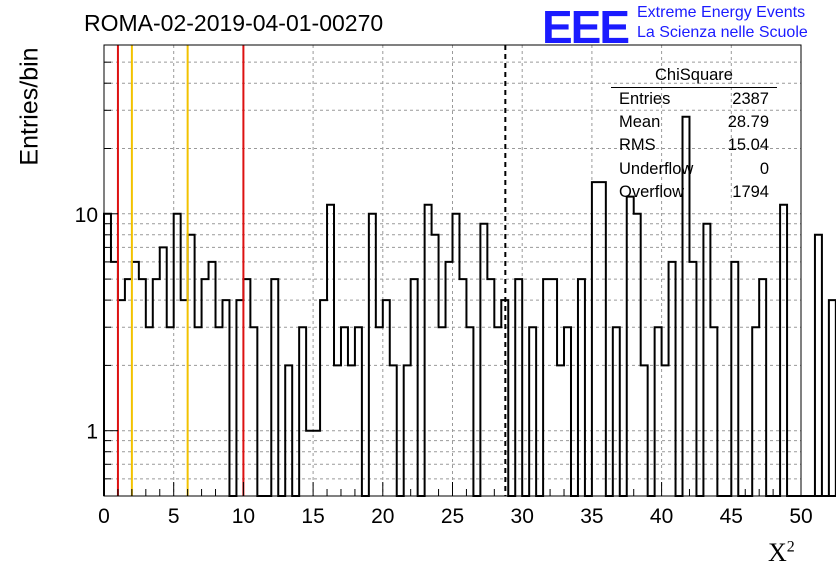 The image size is (836, 572). Describe the element at coordinates (86, 215) in the screenshot. I see `y-tick-label: 10` at that location.